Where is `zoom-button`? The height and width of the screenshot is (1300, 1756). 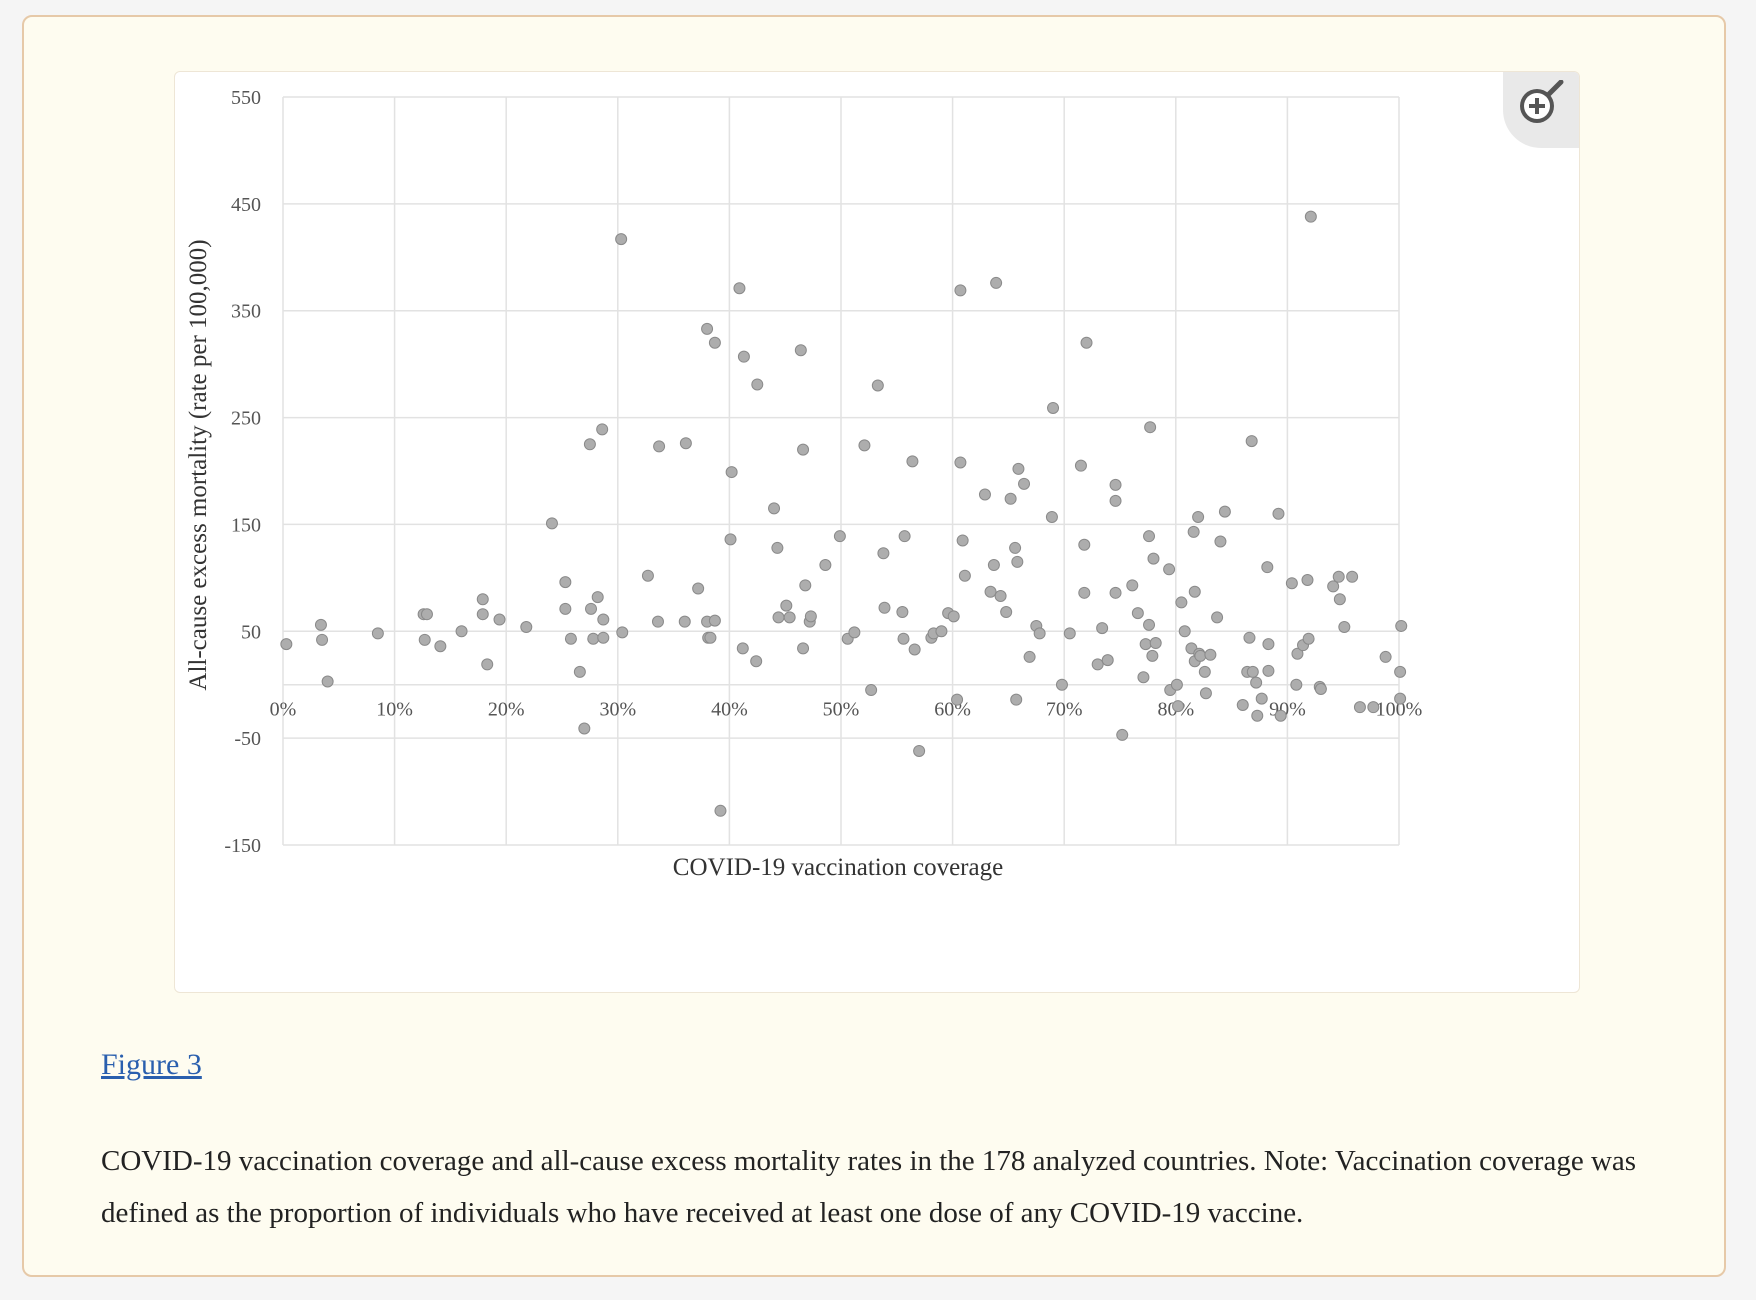 zoom-button is located at coordinates (1541, 110).